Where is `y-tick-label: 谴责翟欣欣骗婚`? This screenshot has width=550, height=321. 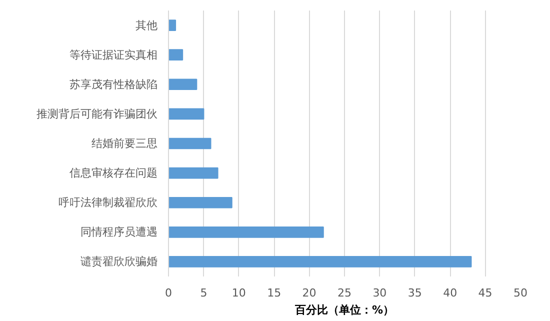 y-tick-label: 谴责翟欣欣骗婚 is located at coordinates (119, 261).